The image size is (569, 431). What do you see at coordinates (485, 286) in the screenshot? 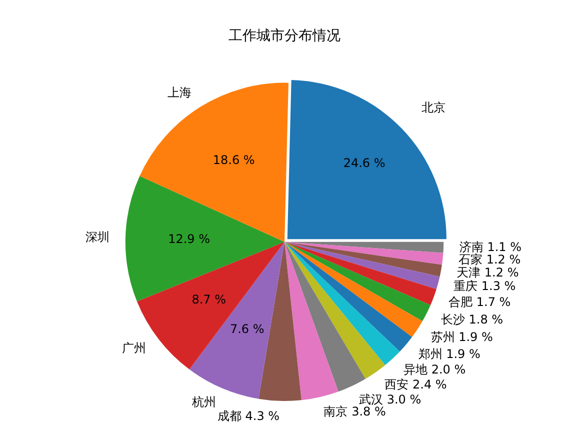
I see `slice-label: 重庆 1.3 %` at bounding box center [485, 286].